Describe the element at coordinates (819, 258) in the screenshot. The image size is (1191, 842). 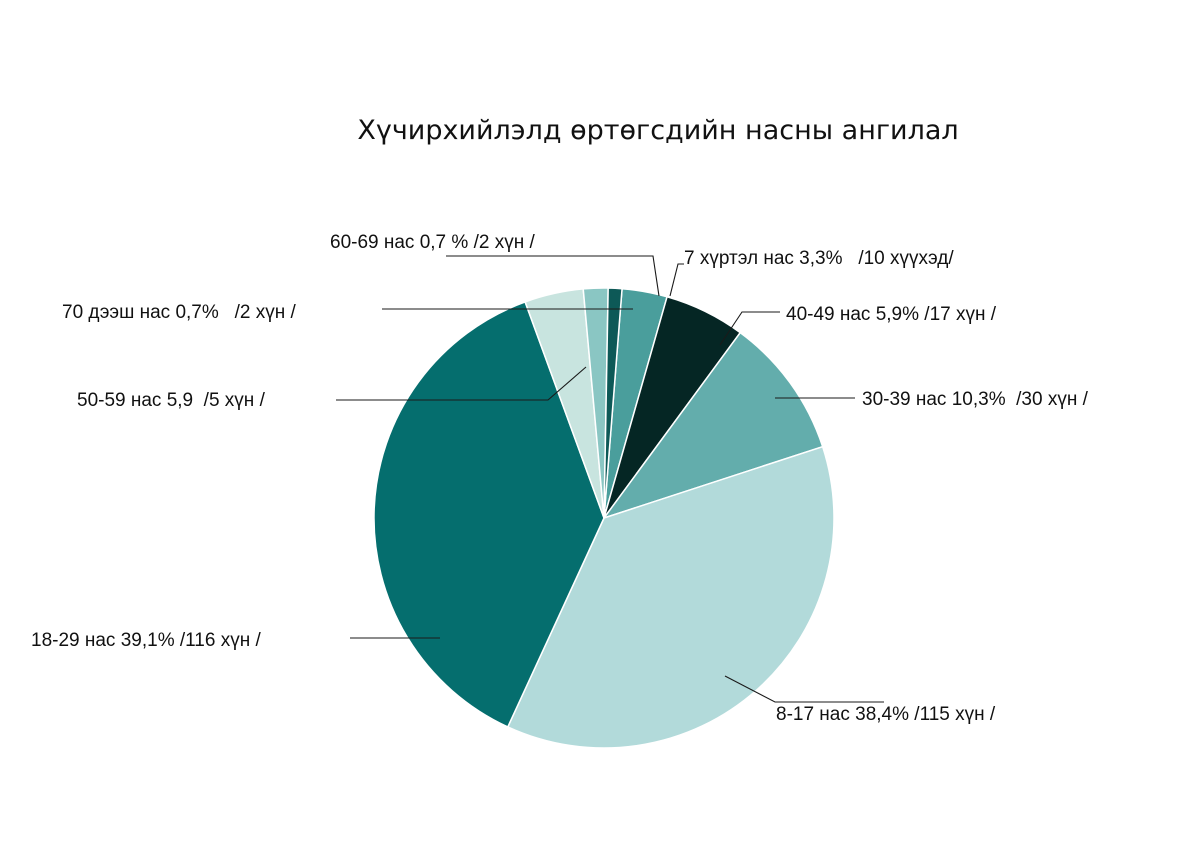
I see `slice-label: 7 хүртэл нас 3,3% /10 хүүхэд/` at that location.